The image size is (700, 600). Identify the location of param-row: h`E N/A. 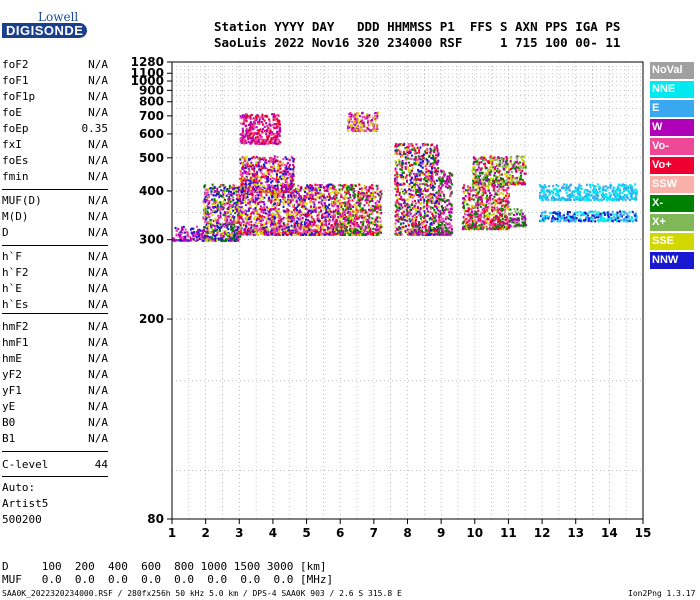
(54, 289).